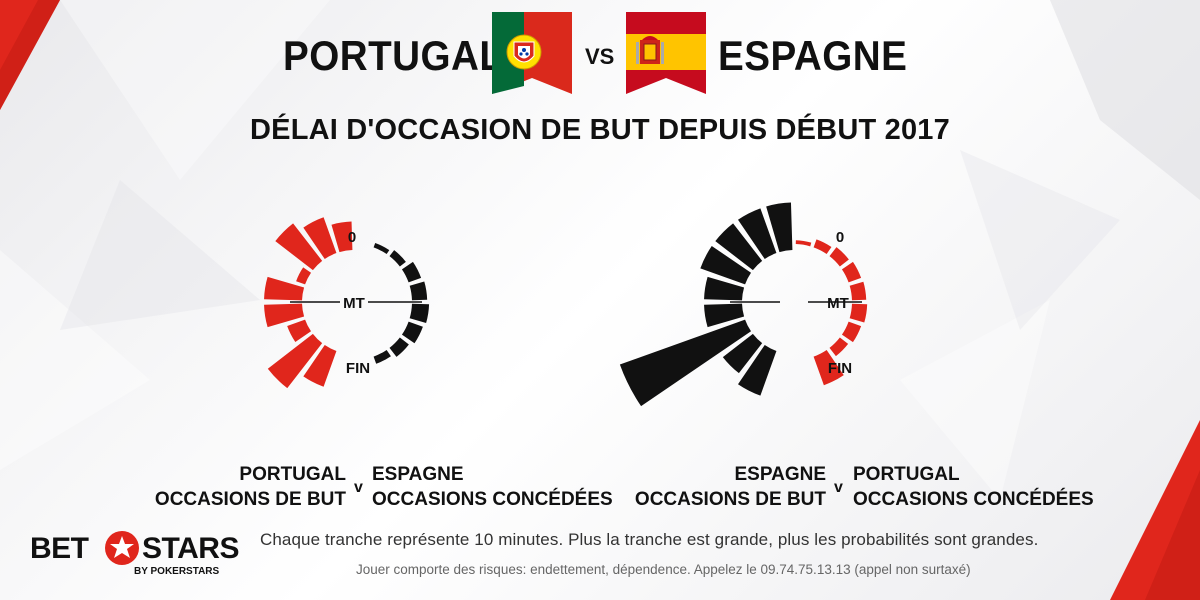  I want to click on caption-2-left: ESPAGNE OCCASIONS DE BUT, so click(730, 487).